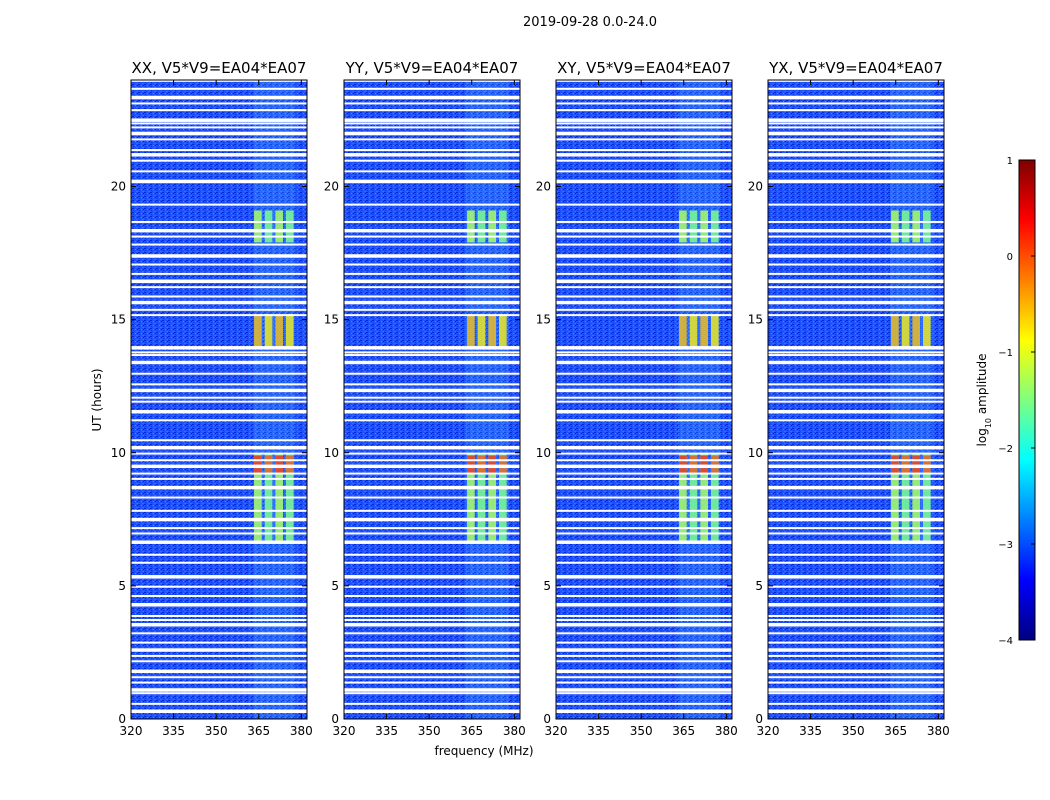 The width and height of the screenshot is (1050, 800). Describe the element at coordinates (331, 187) in the screenshot. I see `y-tick-label: 20` at that location.